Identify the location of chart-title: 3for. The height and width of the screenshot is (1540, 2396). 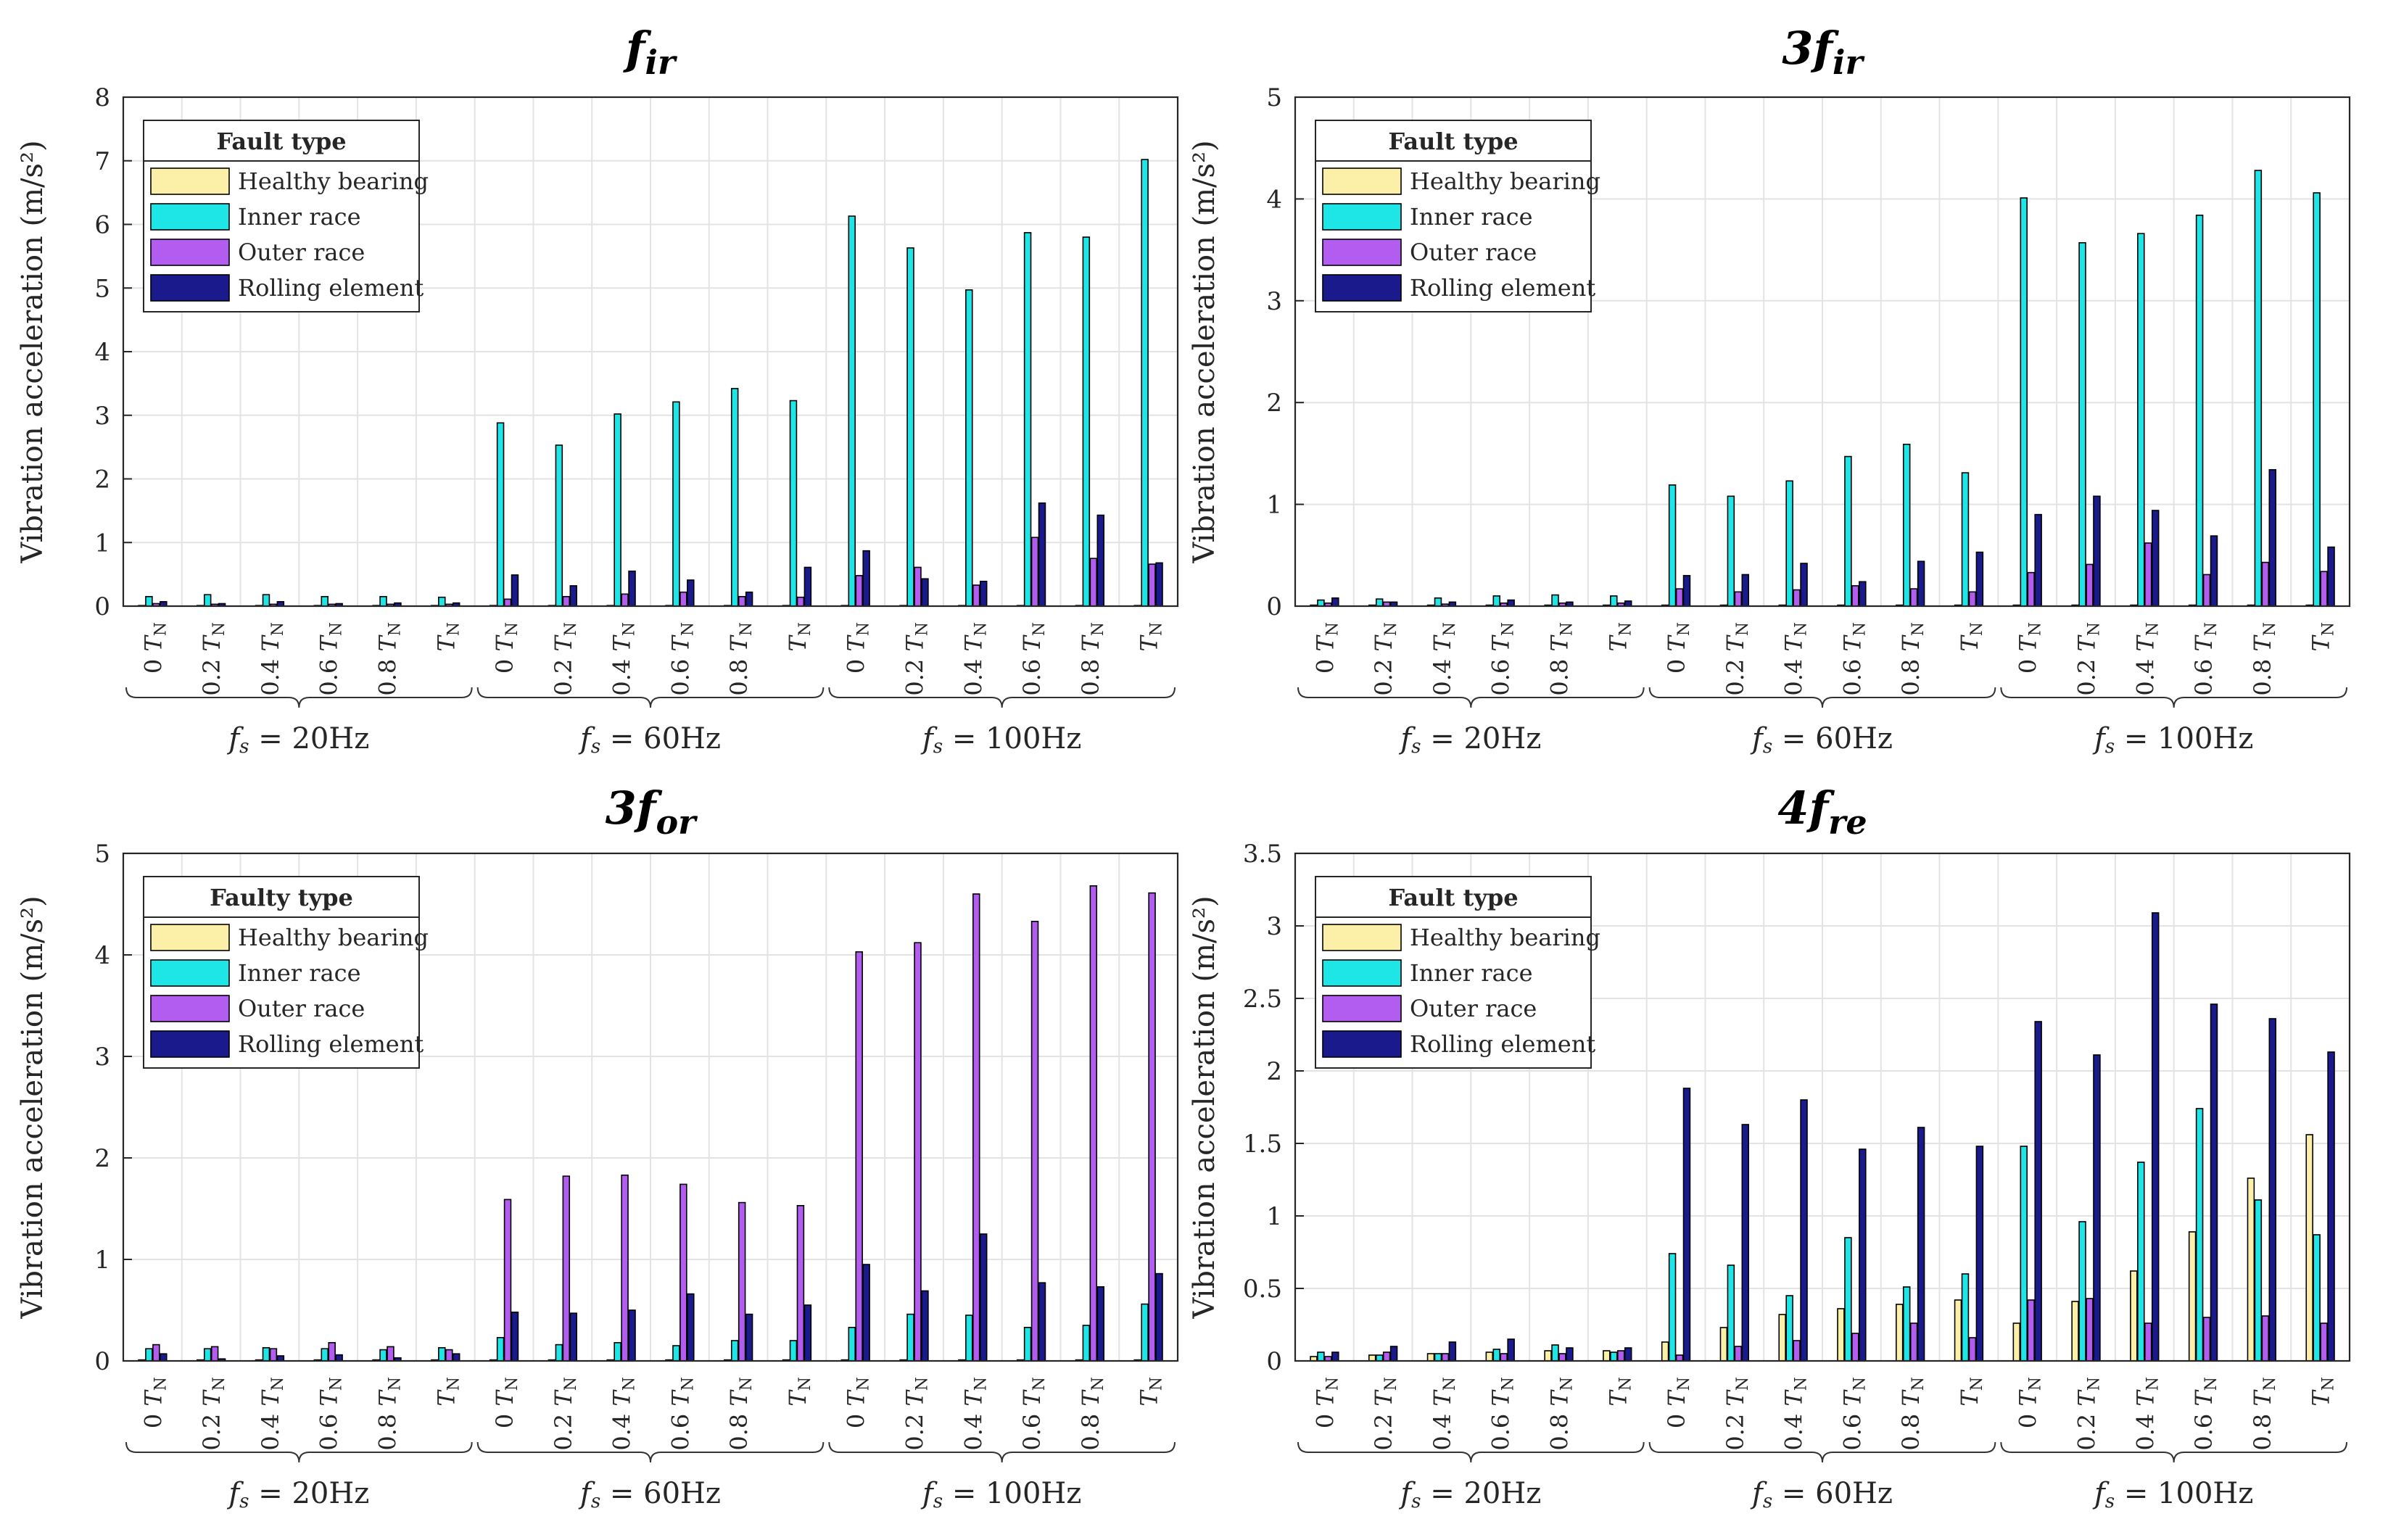
(652, 812).